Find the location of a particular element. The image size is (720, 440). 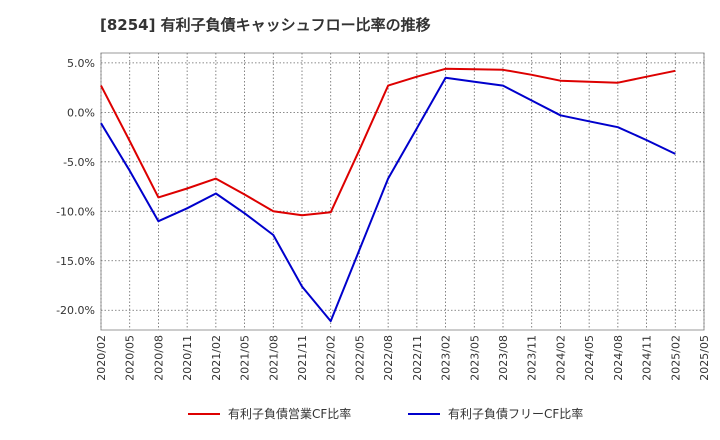

legend: 有利子負債営業CF比率 有利子負債フリーCF比率 is located at coordinates (385, 413).